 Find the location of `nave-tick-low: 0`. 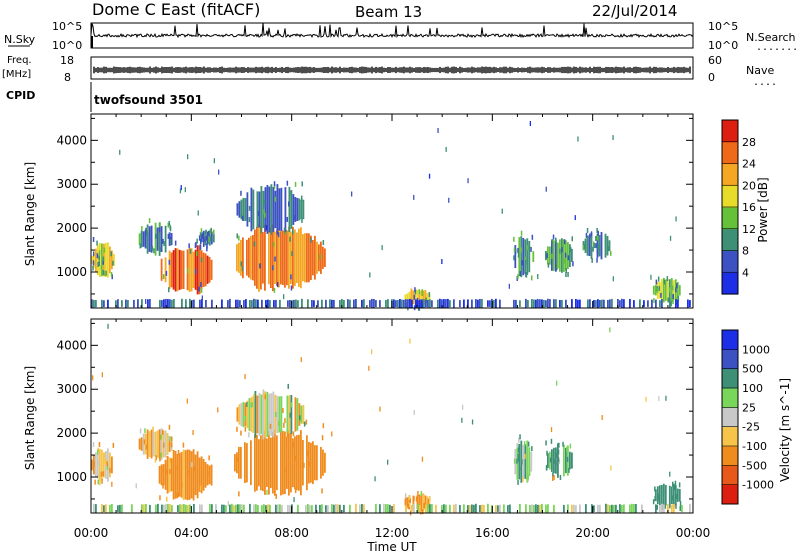

nave-tick-low: 0 is located at coordinates (711, 77).